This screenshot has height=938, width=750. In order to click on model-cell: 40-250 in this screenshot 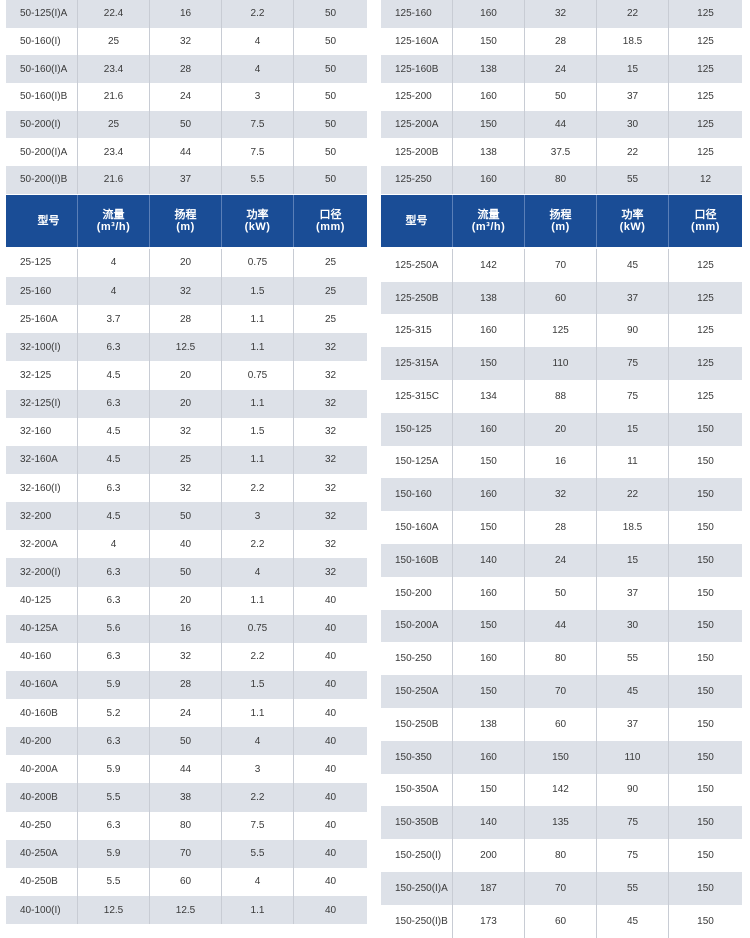, I will do `click(42, 825)`.